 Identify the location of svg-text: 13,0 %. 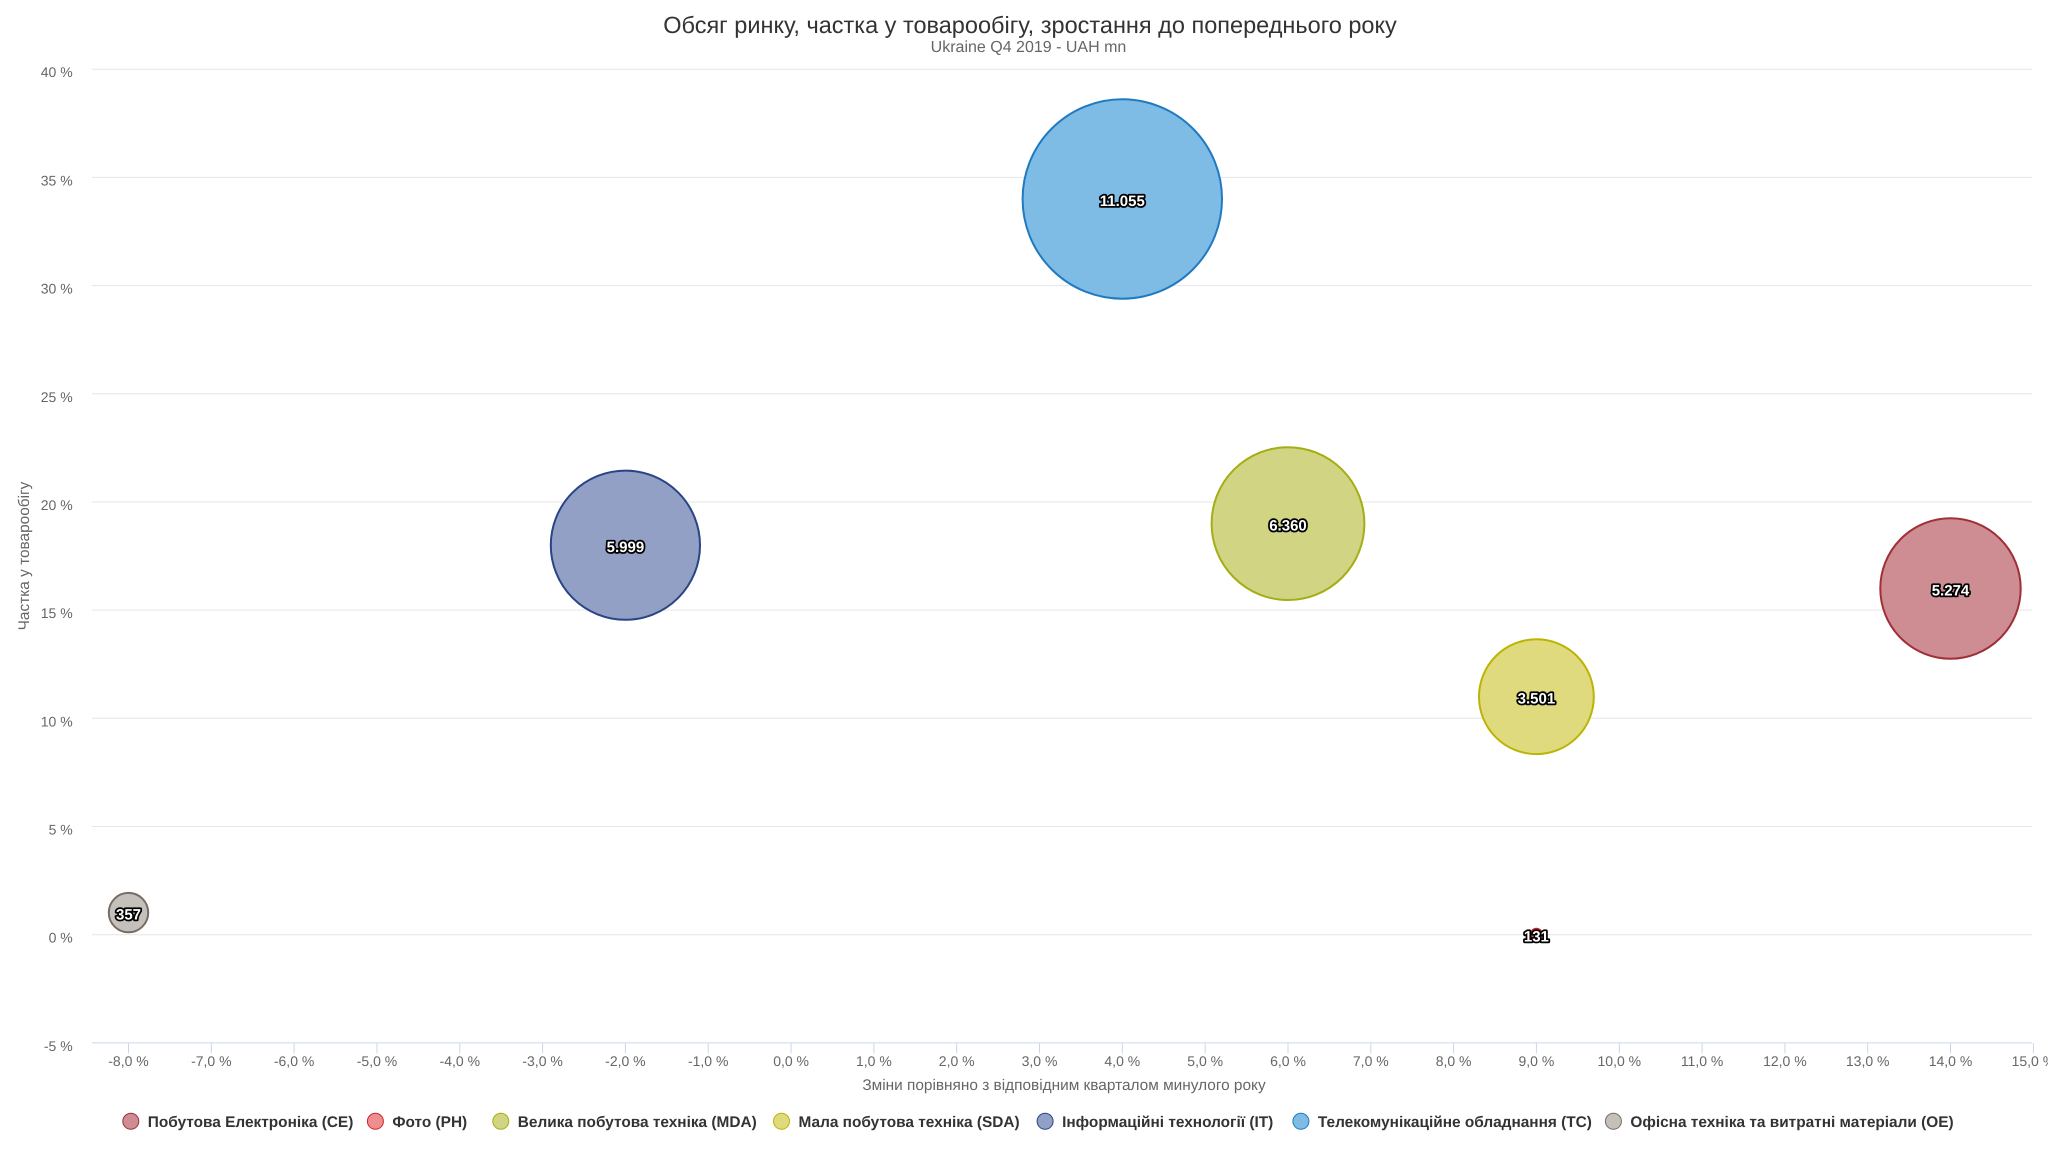
(1868, 1061).